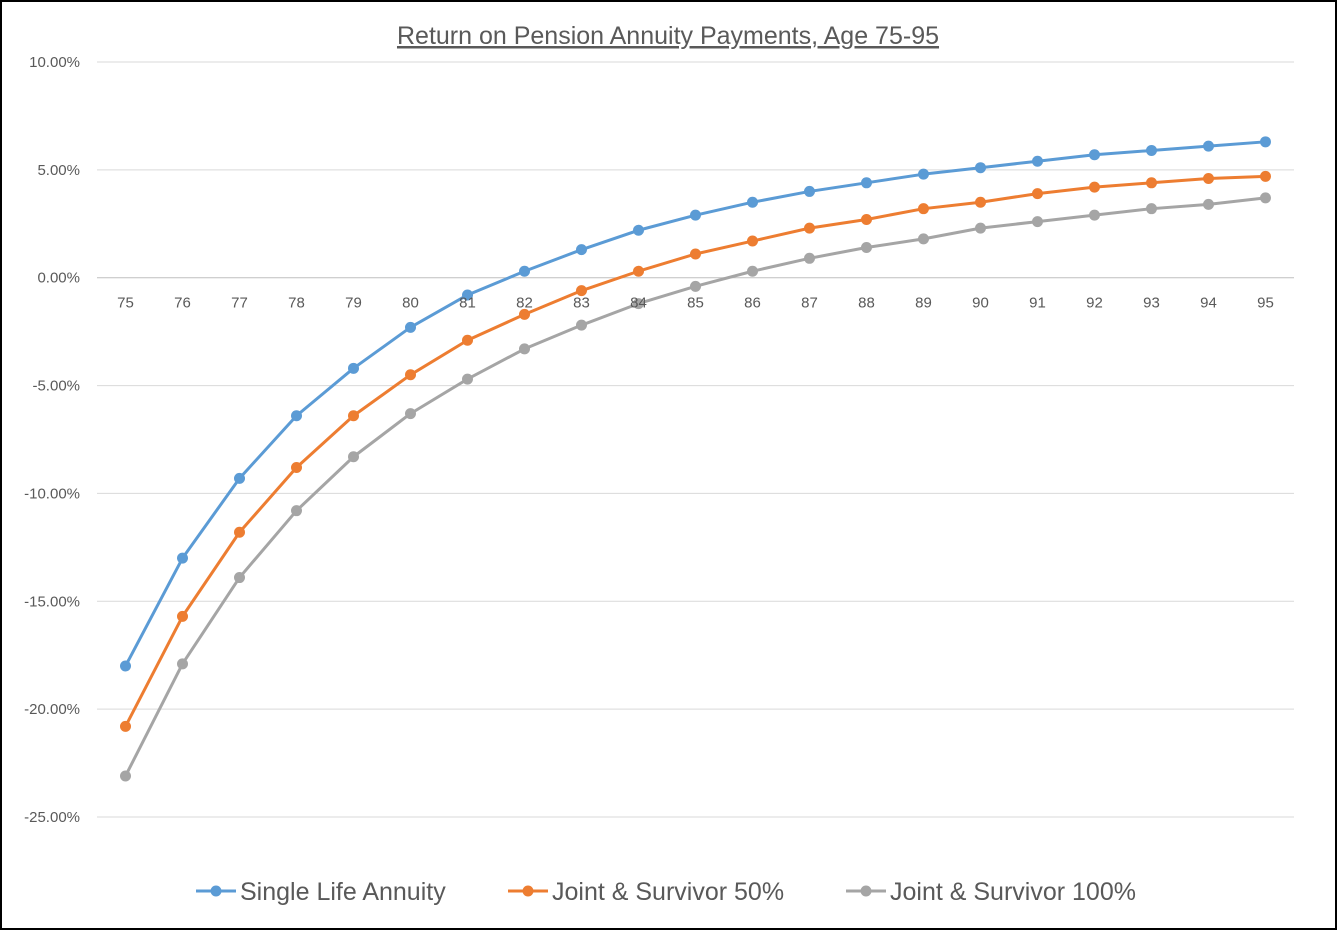  Describe the element at coordinates (809, 303) in the screenshot. I see `x-tick-label: 87` at that location.